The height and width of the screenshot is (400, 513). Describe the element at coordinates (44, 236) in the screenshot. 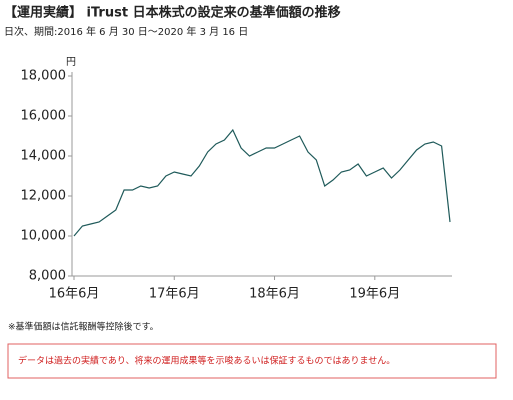

I see `y-tick-label: 10,000` at that location.